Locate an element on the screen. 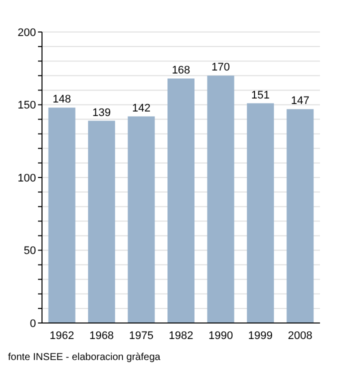  y-tick-label: 50 is located at coordinates (30, 251).